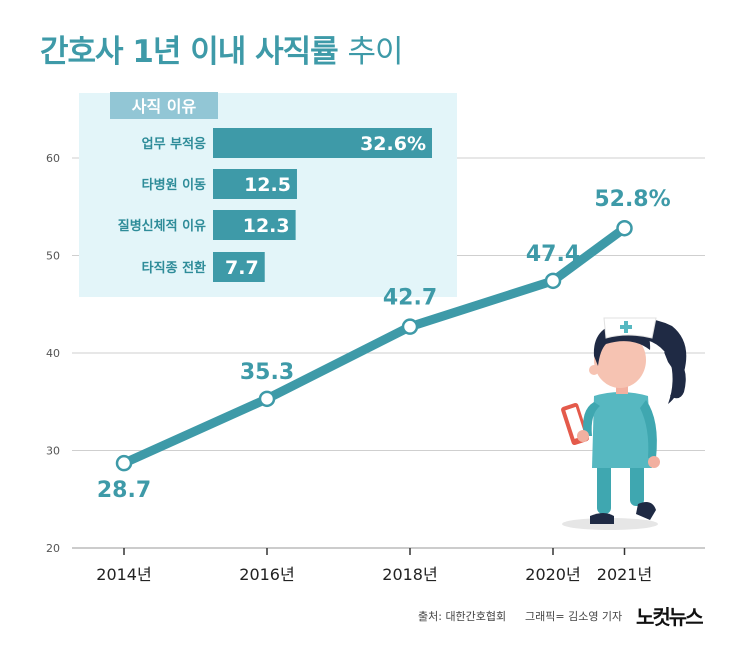  What do you see at coordinates (409, 574) in the screenshot?
I see `x-tick-label: 2018년` at bounding box center [409, 574].